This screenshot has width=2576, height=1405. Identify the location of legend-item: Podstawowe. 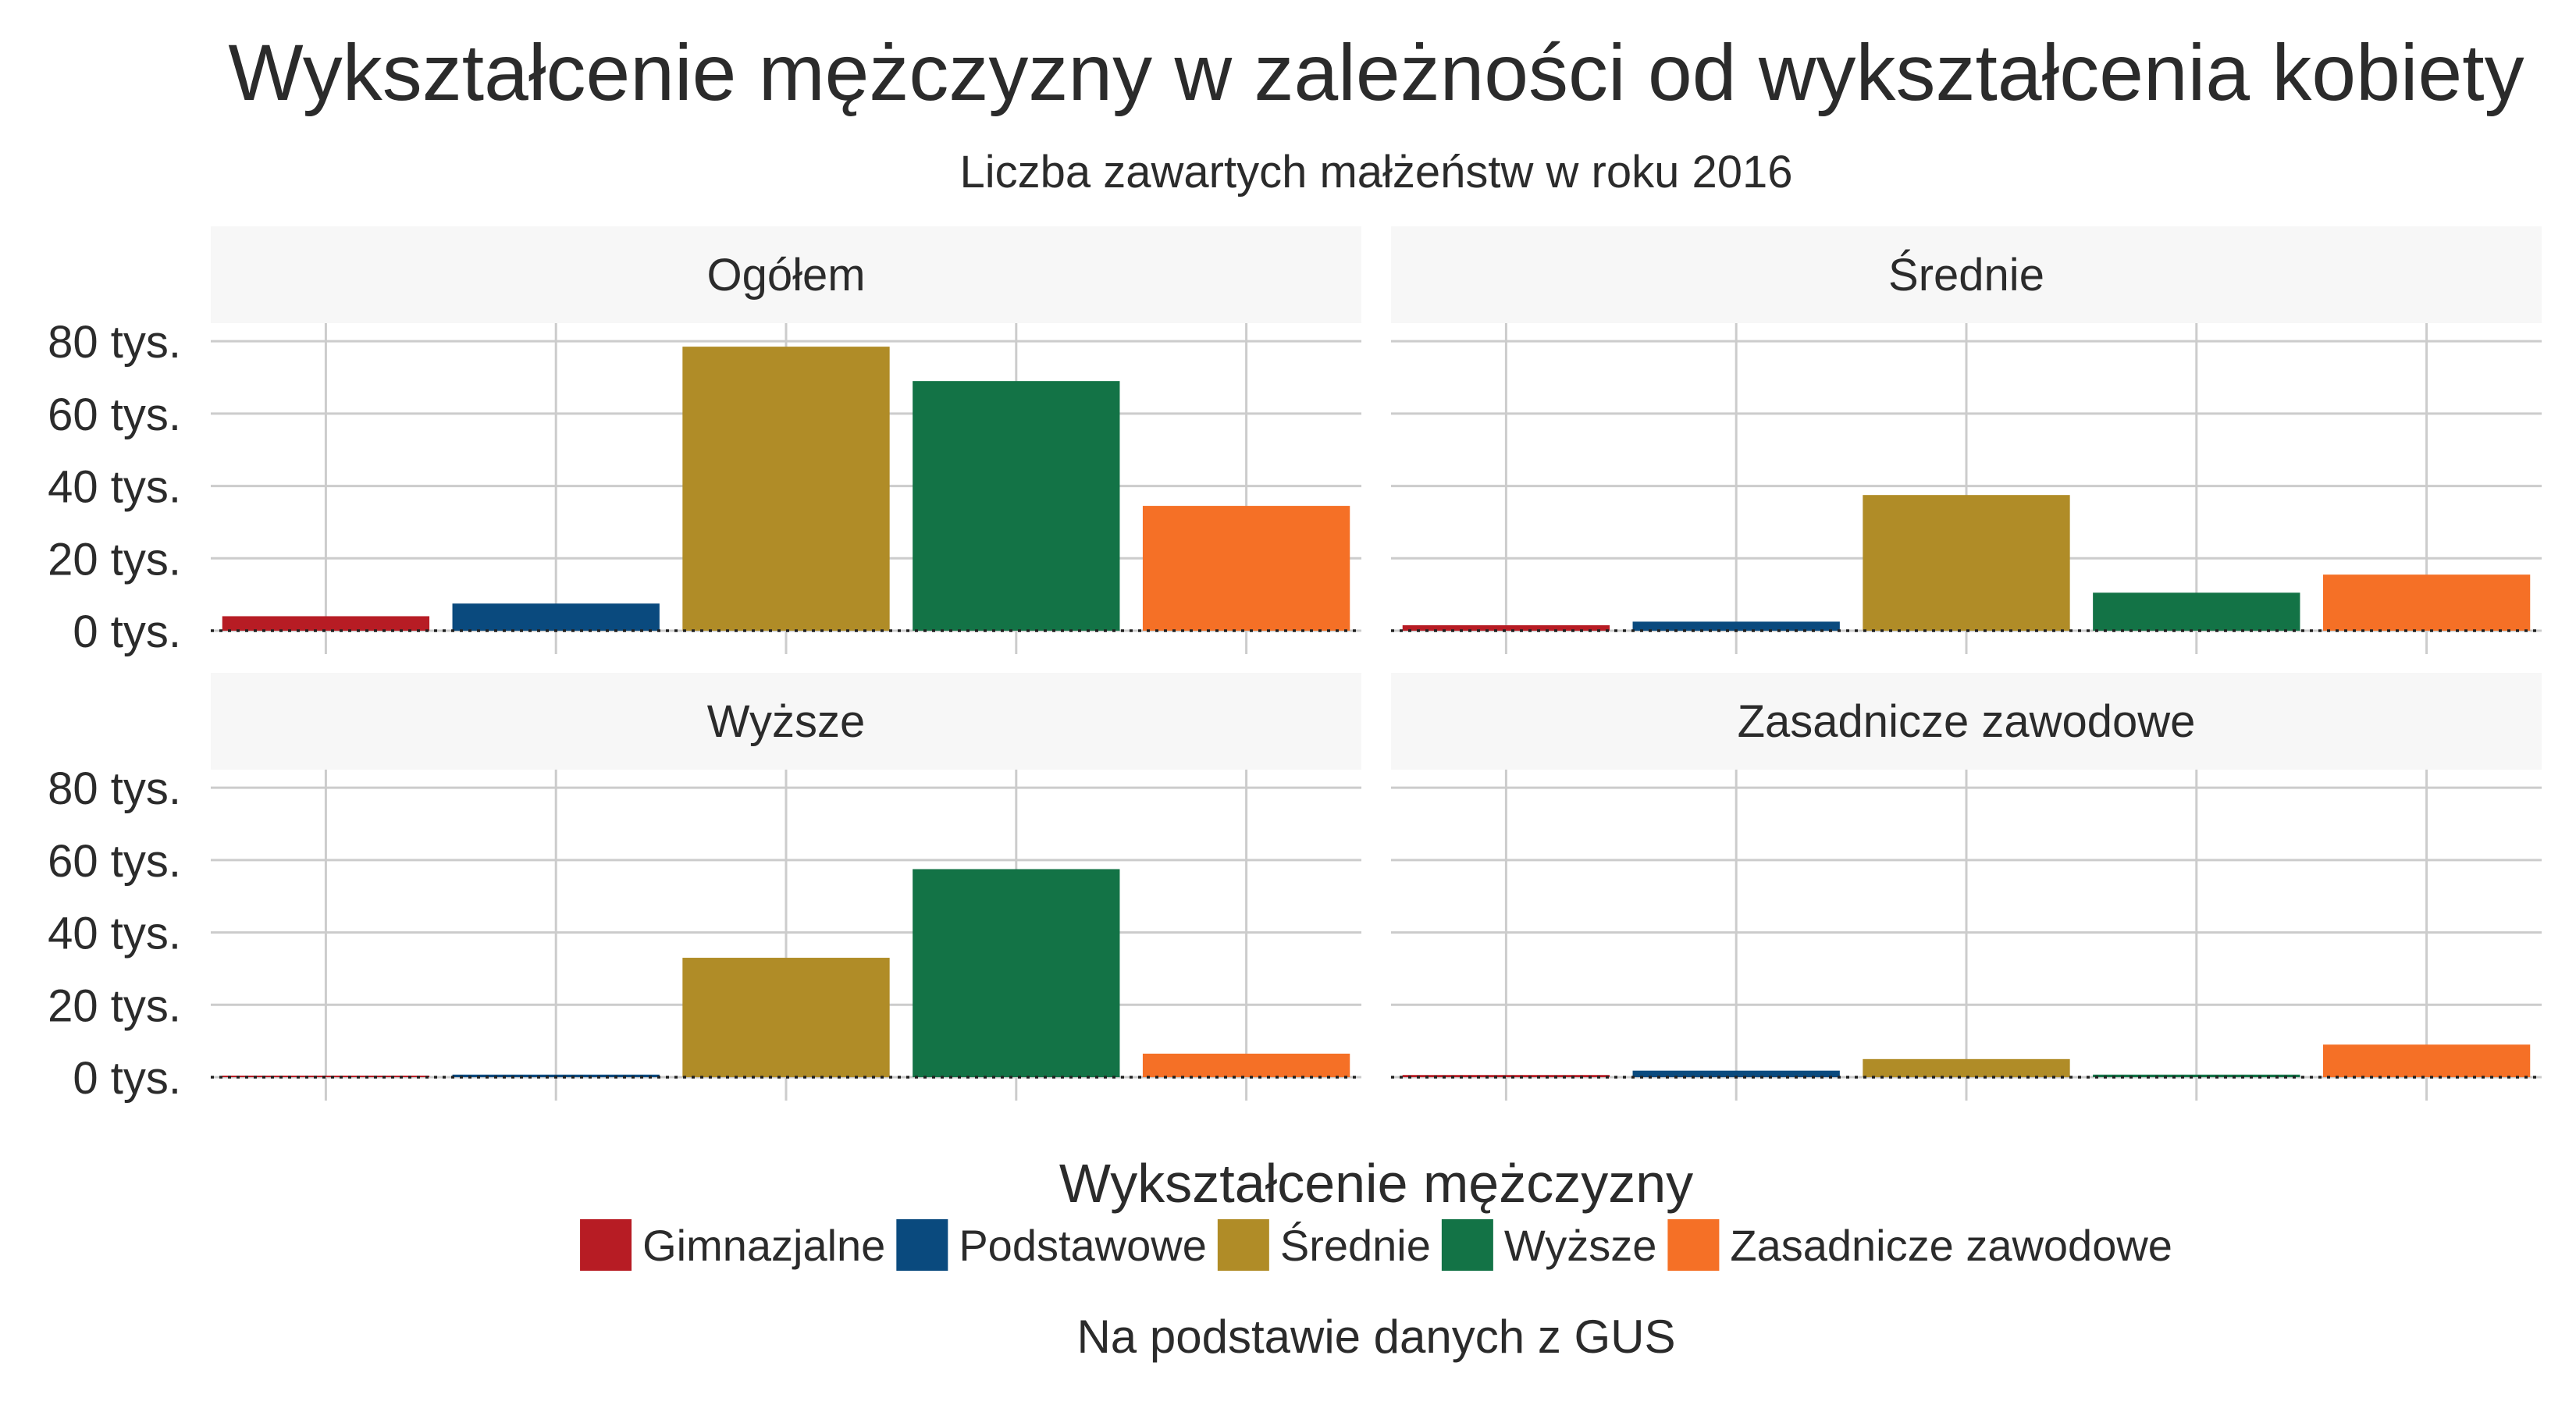
(1051, 1245).